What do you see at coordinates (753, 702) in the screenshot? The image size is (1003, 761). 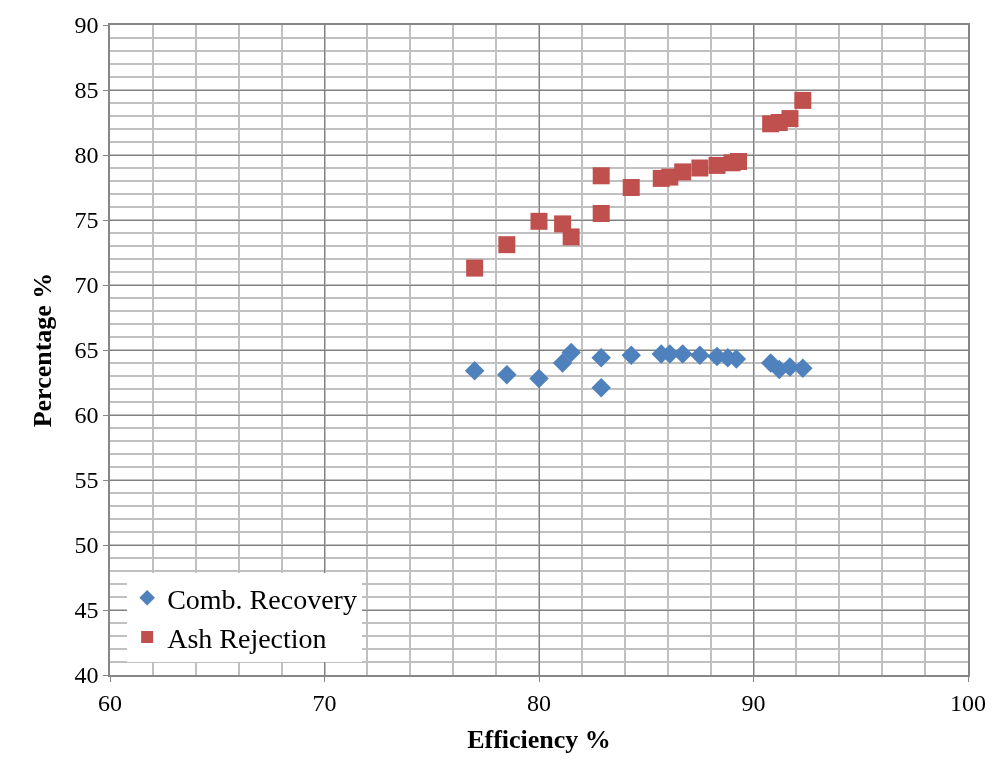 I see `x-tick-label: 90` at bounding box center [753, 702].